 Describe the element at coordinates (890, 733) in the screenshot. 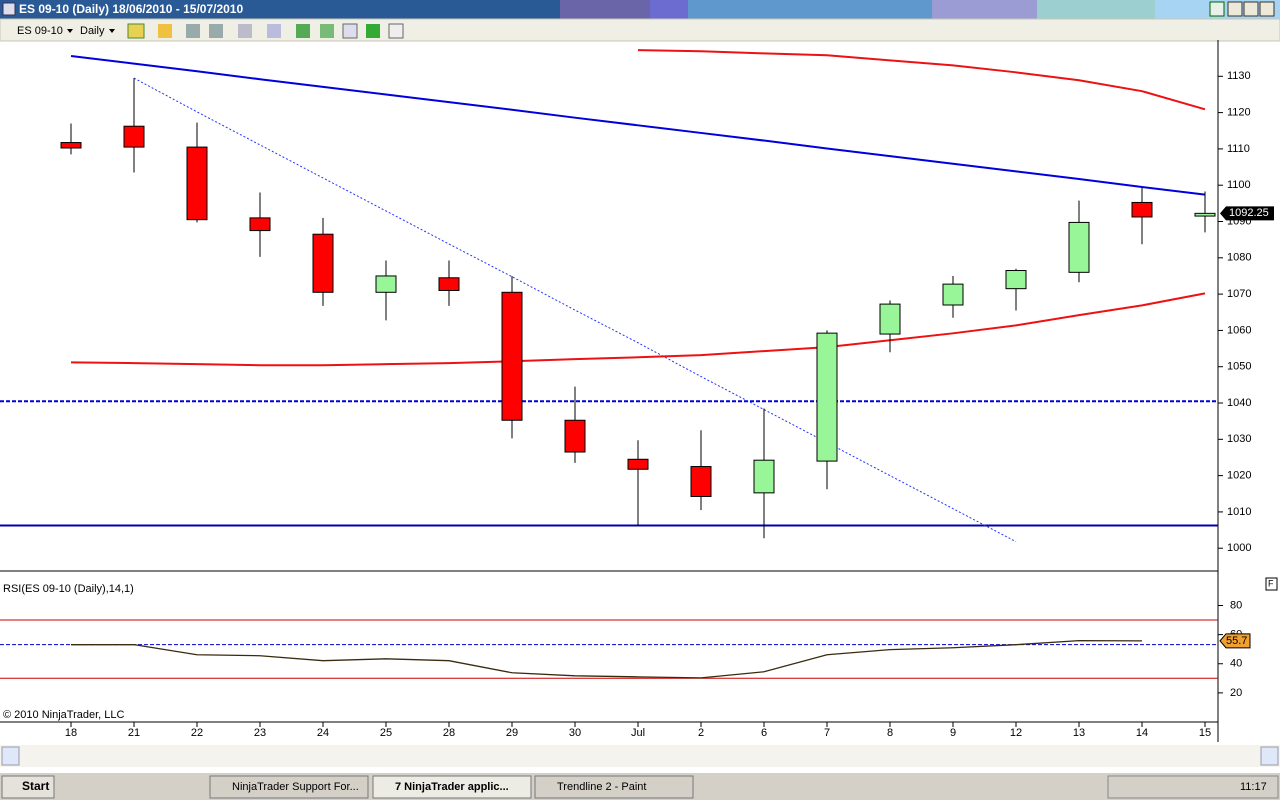

I see `x-tick-label: 8` at that location.